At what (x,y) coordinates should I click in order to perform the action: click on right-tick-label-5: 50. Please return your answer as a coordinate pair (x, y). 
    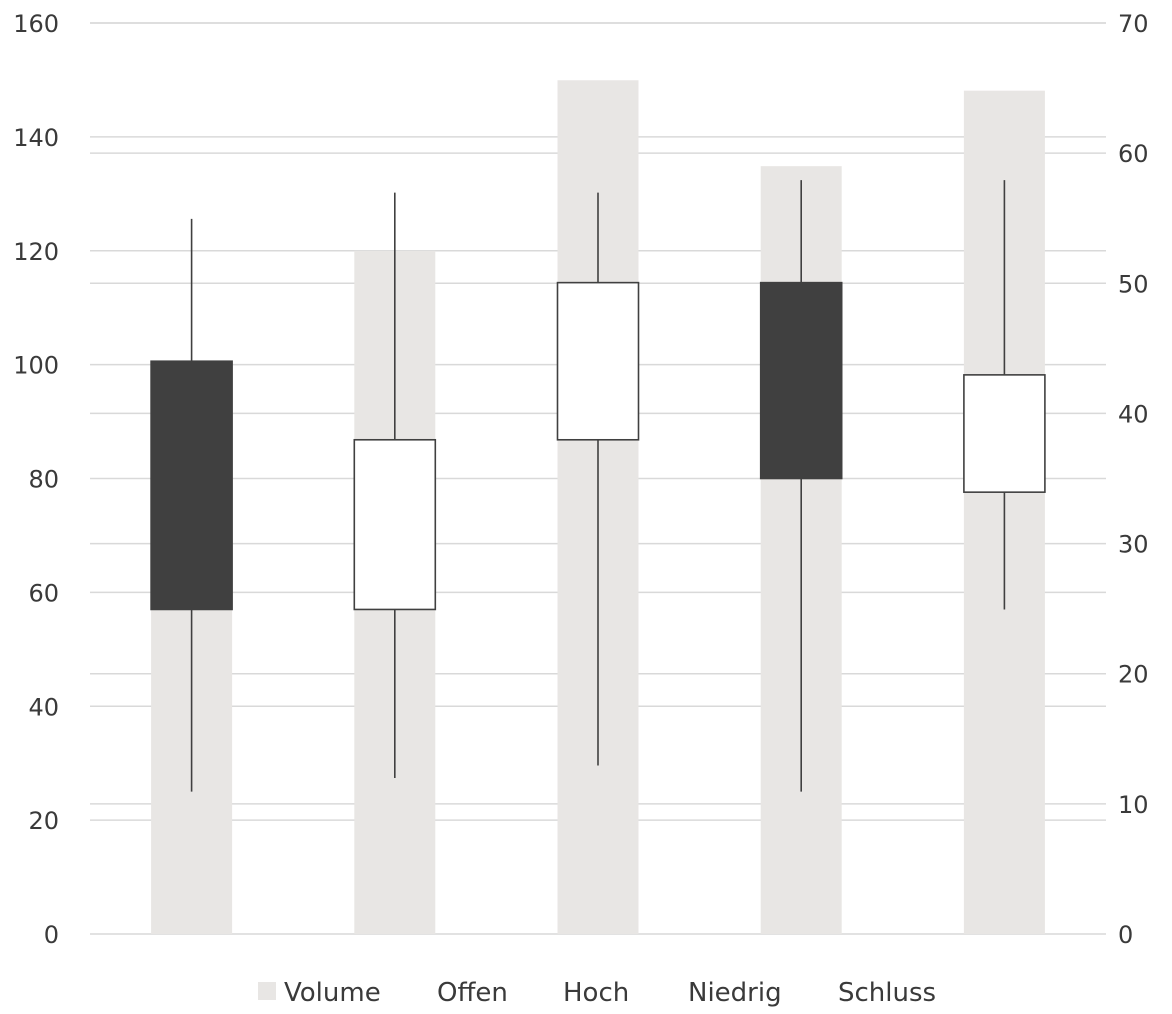
    Looking at the image, I should click on (1133, 284).